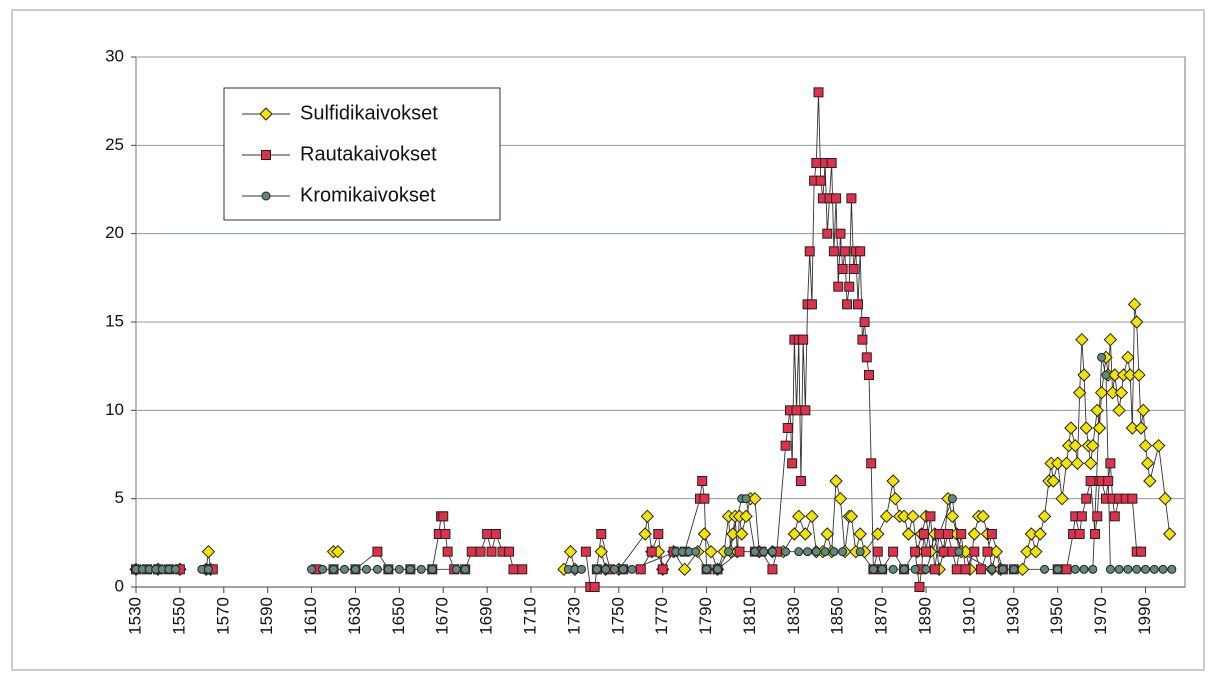 The image size is (1218, 674). What do you see at coordinates (1100, 616) in the screenshot?
I see `x-tick-label: 1970` at bounding box center [1100, 616].